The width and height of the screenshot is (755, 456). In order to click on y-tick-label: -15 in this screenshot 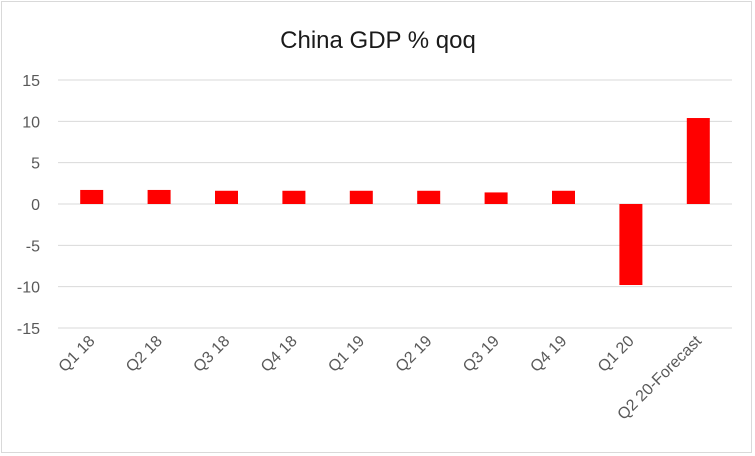, I will do `click(28, 329)`.